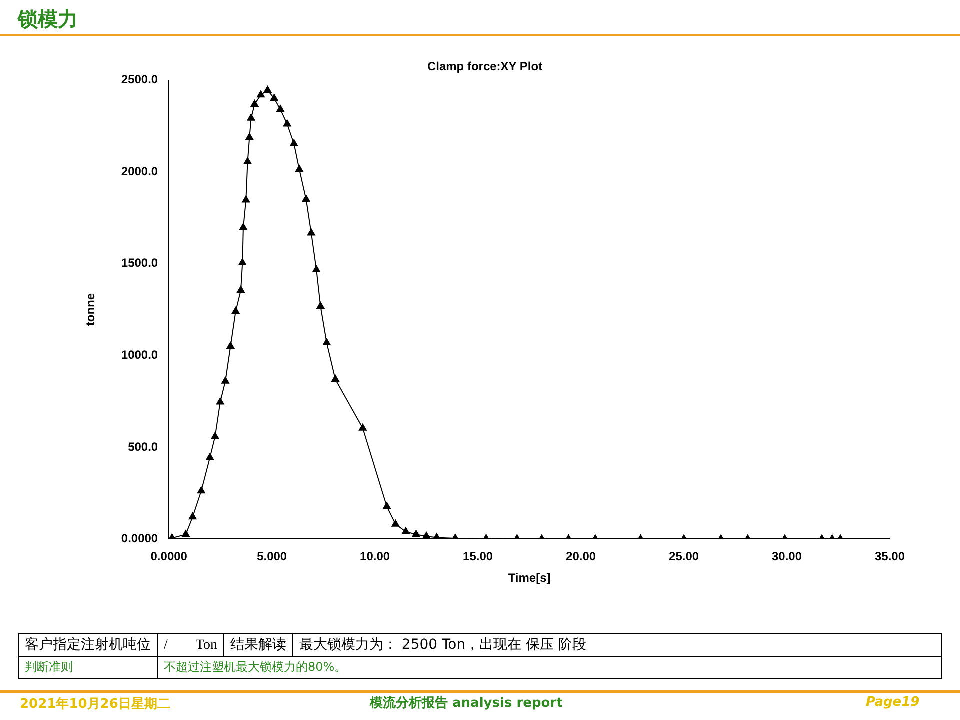 Image resolution: width=960 pixels, height=720 pixels. Describe the element at coordinates (485, 67) in the screenshot. I see `chart-subtitle: Clamp force:XY Plot` at that location.